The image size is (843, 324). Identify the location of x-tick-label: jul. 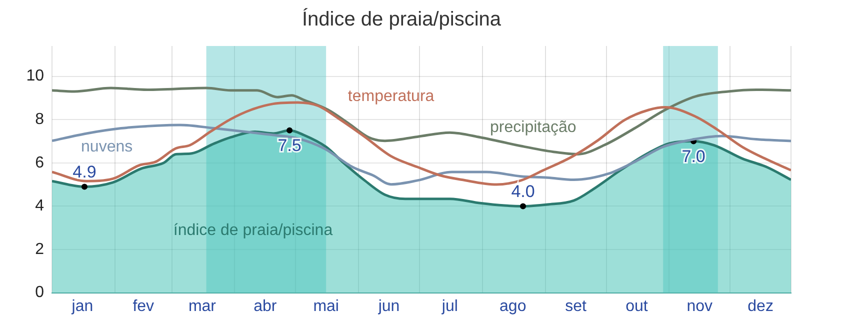
(449, 306).